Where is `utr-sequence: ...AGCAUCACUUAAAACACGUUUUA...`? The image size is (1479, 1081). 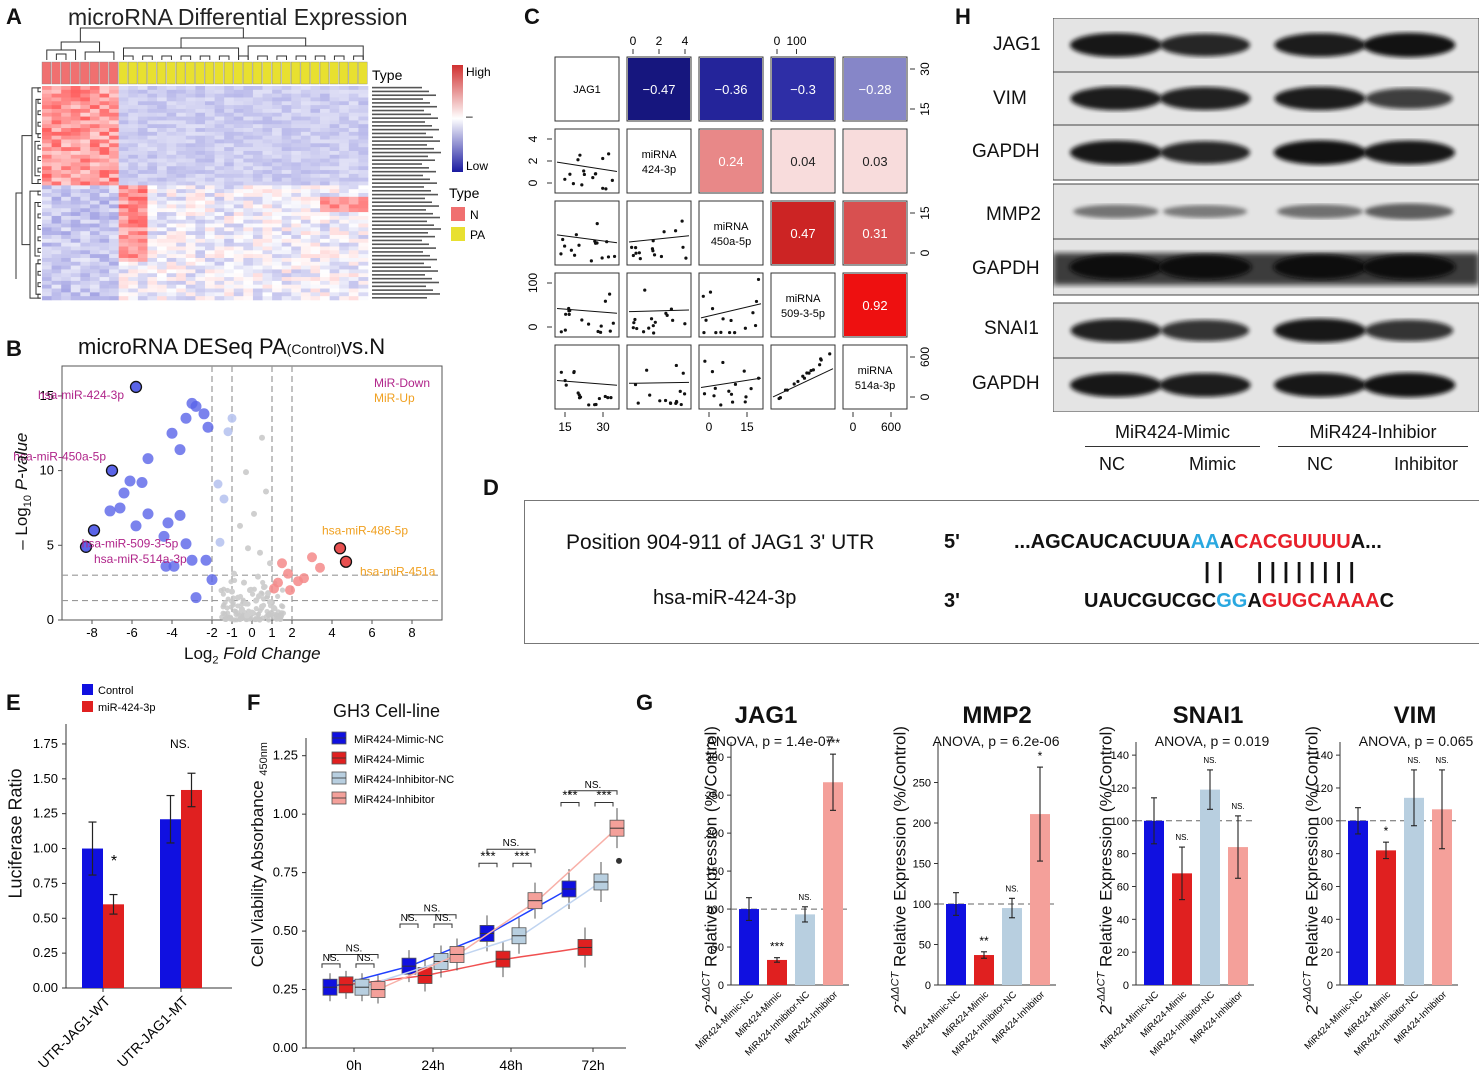 utr-sequence: ...AGCAUCACUUAAAACACGUUUUA... is located at coordinates (1198, 542).